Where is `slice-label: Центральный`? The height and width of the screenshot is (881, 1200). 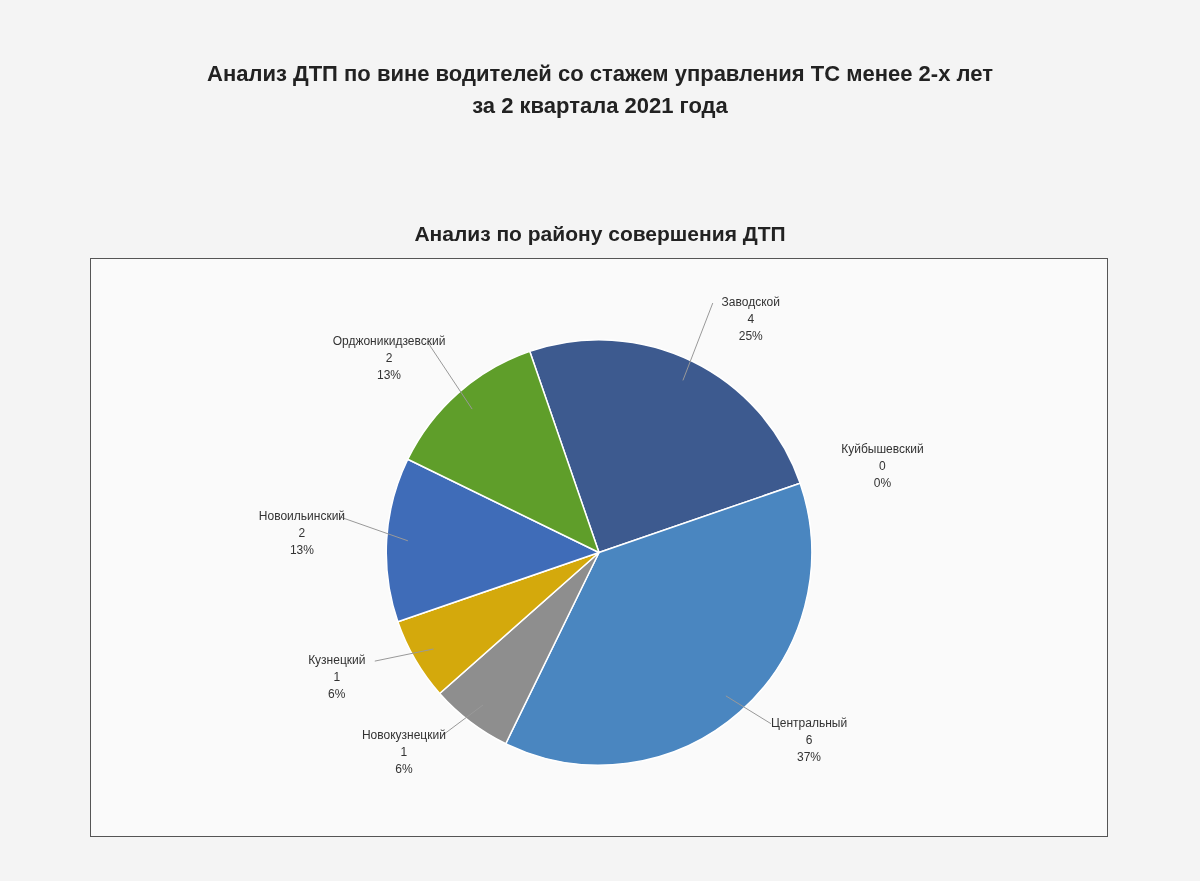
slice-label: Центральный is located at coordinates (809, 723).